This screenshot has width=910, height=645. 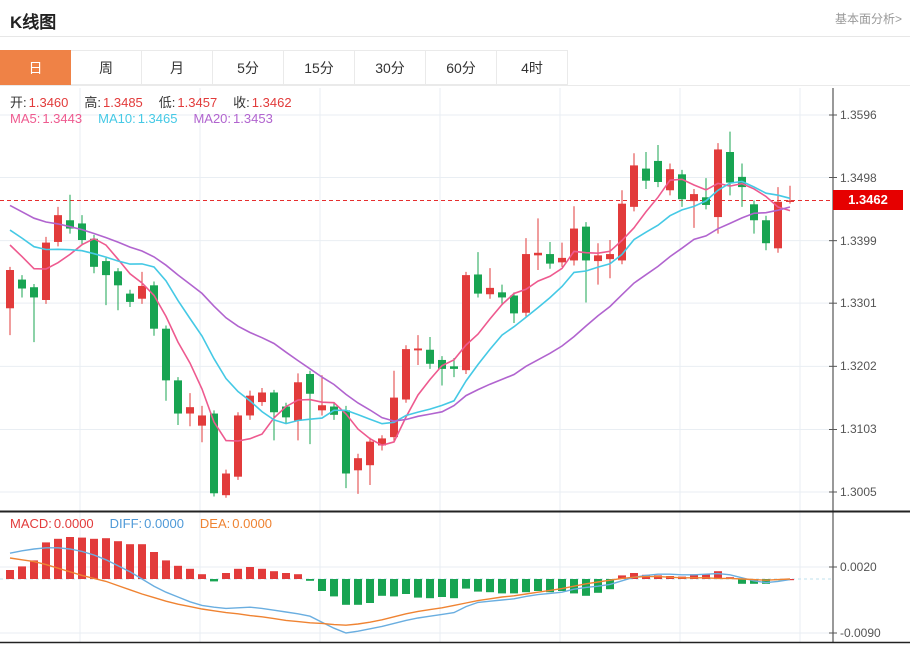 What do you see at coordinates (177, 67) in the screenshot?
I see `tab-month: 月` at bounding box center [177, 67].